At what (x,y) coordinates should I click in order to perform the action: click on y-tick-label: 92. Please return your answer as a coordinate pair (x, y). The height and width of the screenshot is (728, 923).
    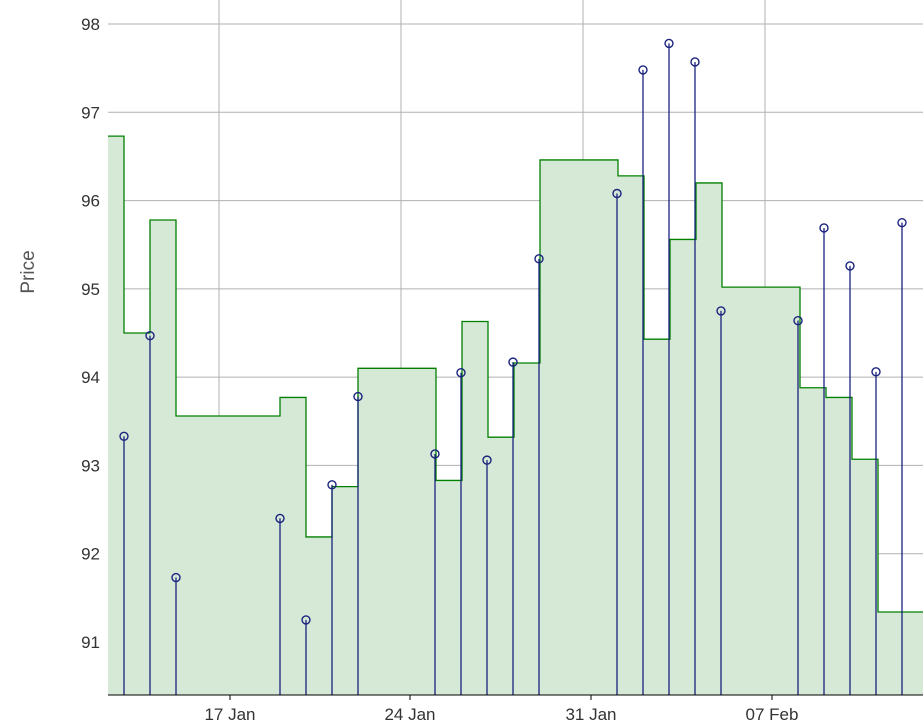
    Looking at the image, I should click on (90, 554).